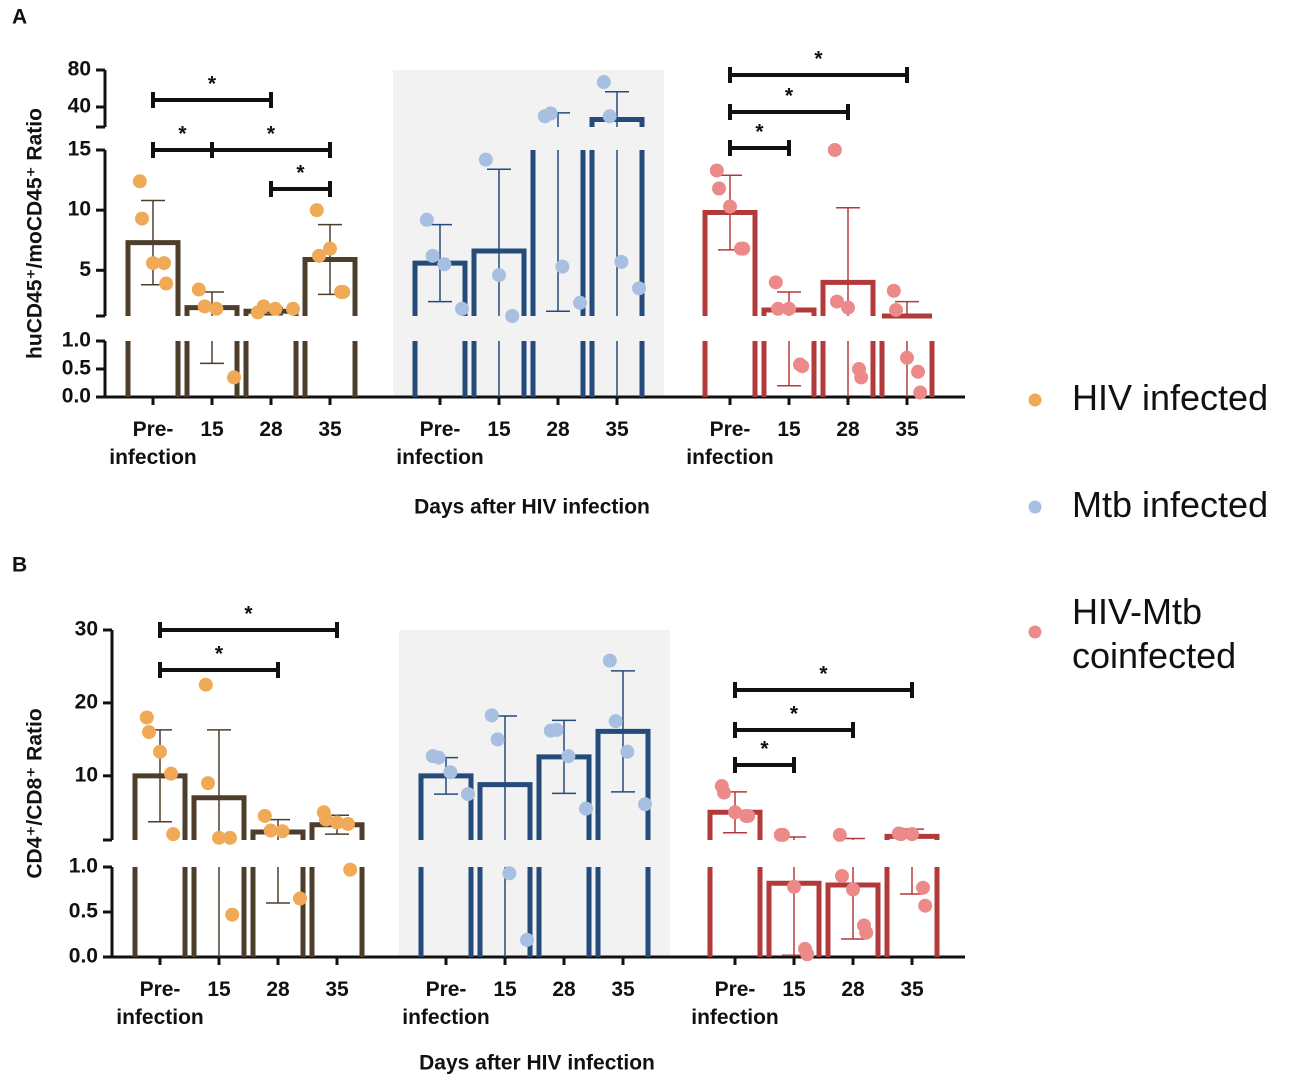  I want to click on y-tick-label: 10, so click(79, 209).